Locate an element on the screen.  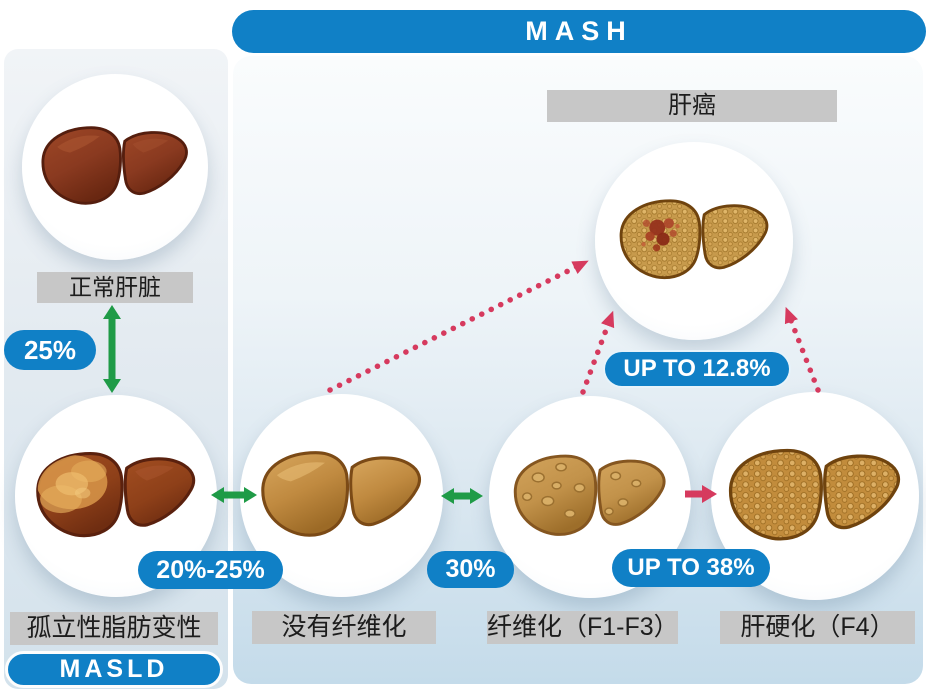
percentage-badge-25: 25% is located at coordinates (50, 350).